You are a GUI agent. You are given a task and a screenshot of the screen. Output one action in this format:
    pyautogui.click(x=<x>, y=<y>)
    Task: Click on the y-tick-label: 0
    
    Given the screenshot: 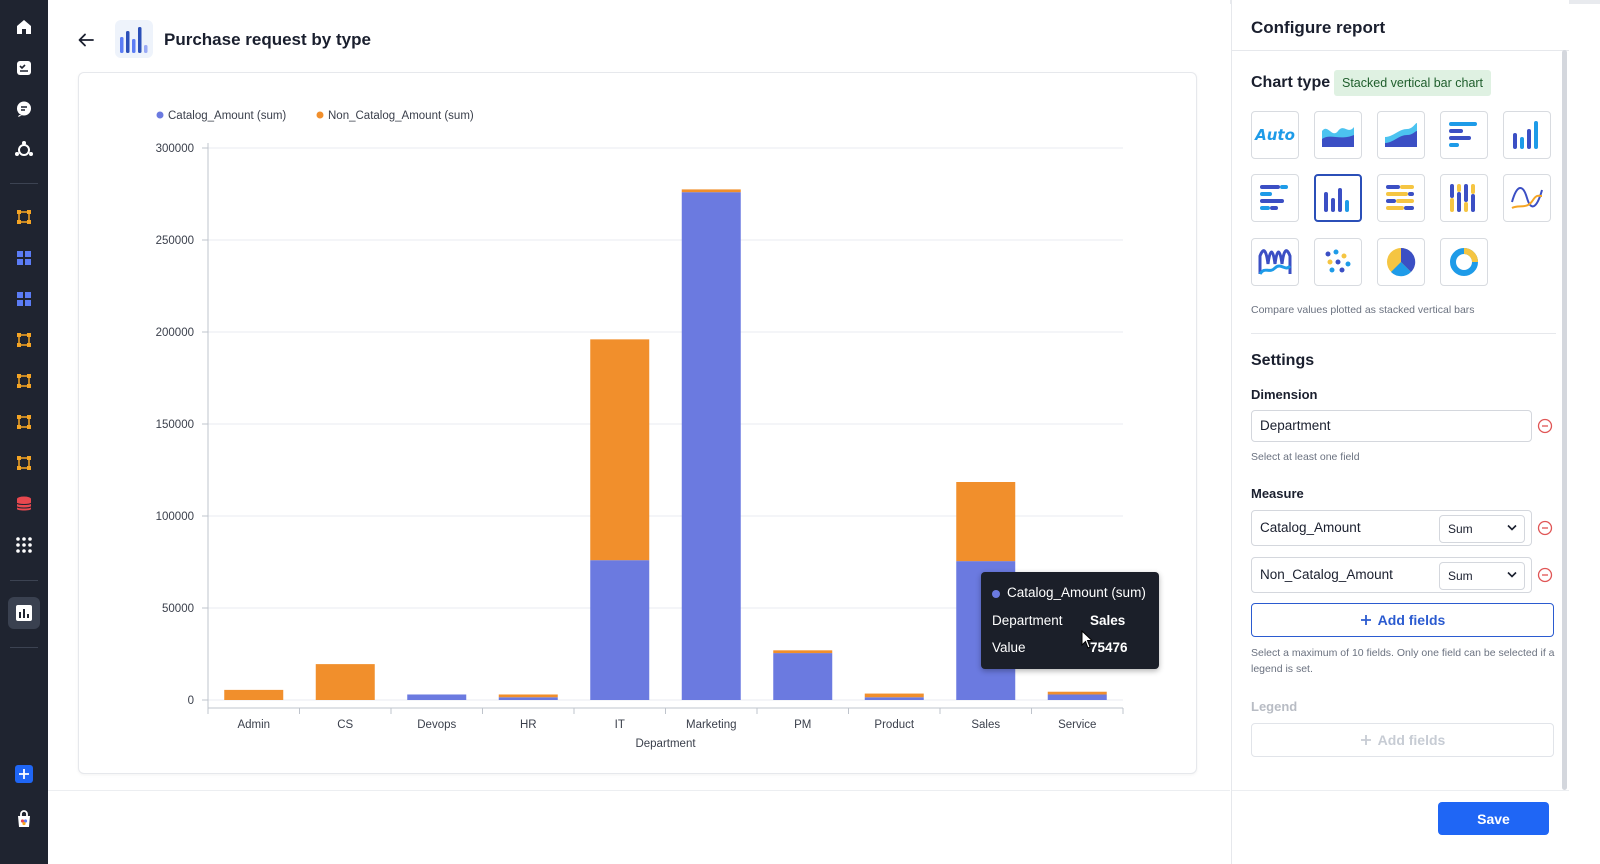 What is the action you would take?
    pyautogui.click(x=191, y=701)
    